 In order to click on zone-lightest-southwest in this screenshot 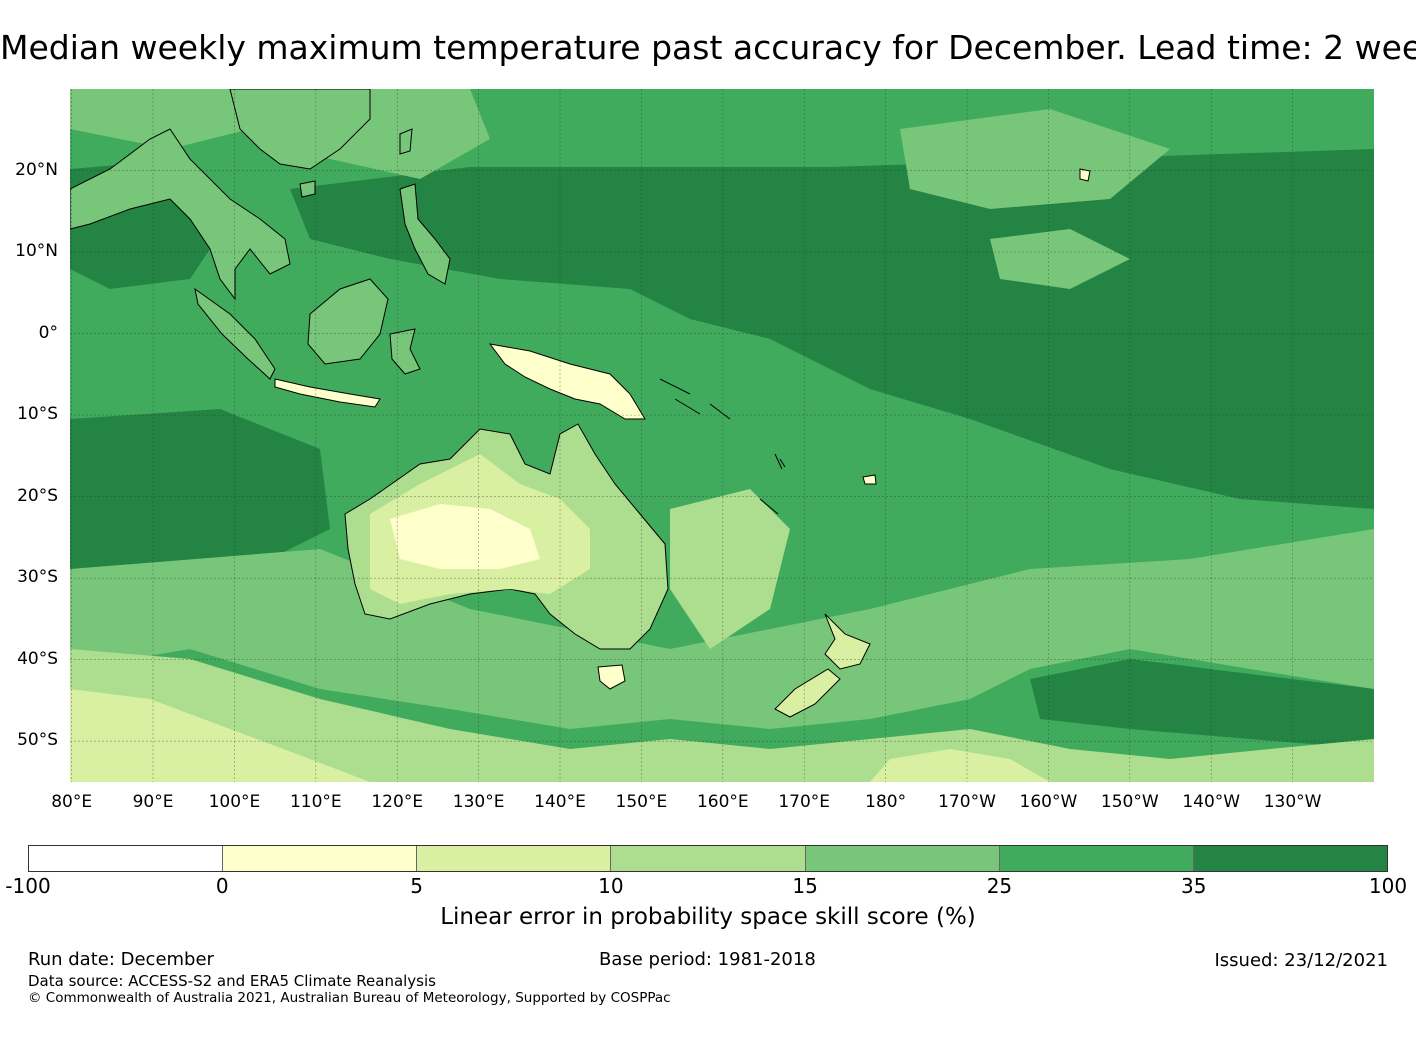, I will do `click(220, 735)`.